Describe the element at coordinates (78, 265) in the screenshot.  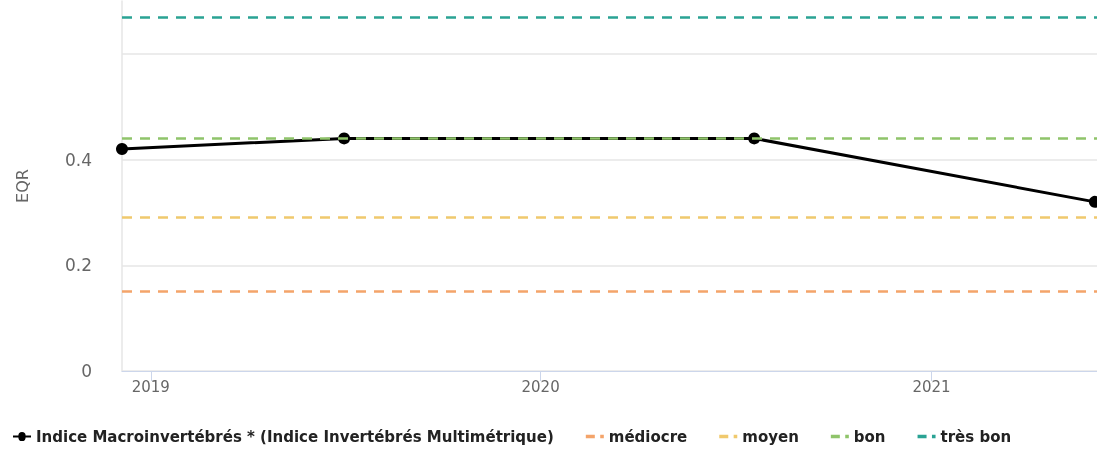
I see `y-tick-label: 0.2` at that location.